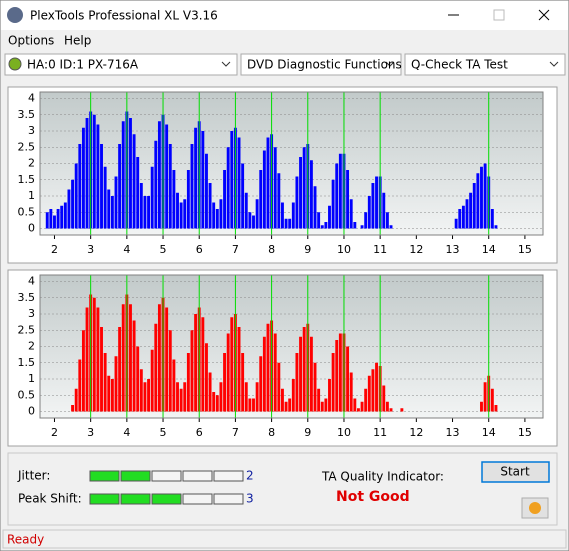 The width and height of the screenshot is (569, 551). I want to click on y-tick-label: 1.5, so click(27, 179).